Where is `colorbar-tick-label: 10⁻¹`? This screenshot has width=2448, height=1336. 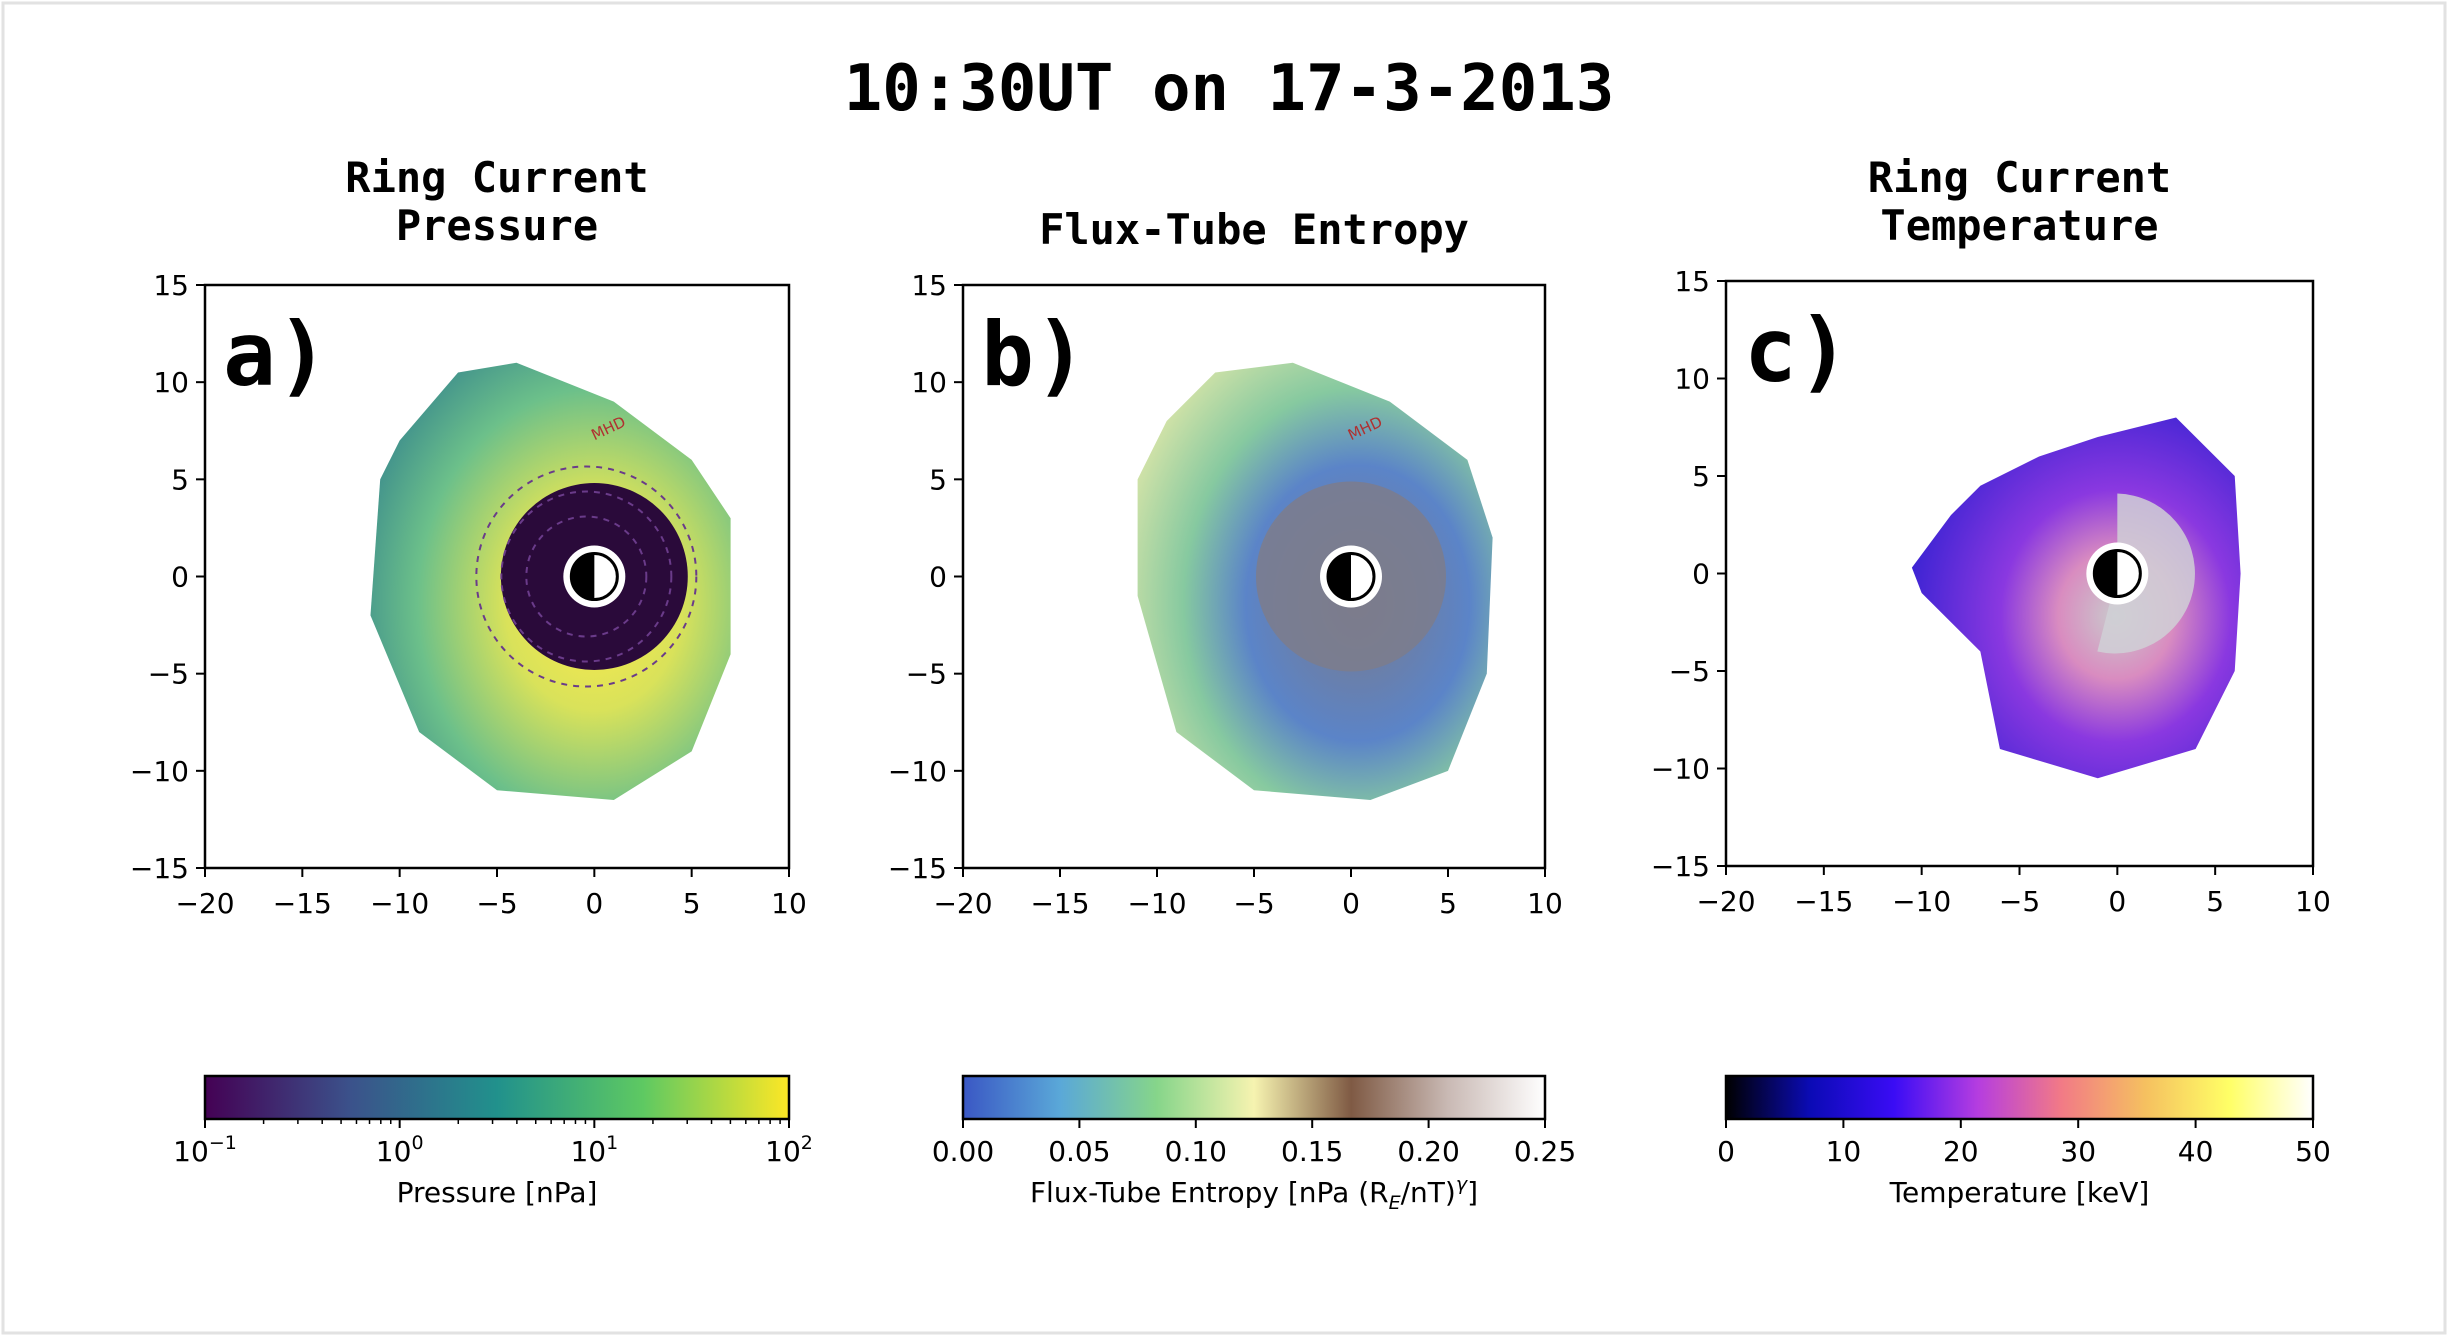
colorbar-tick-label: 10⁻¹ is located at coordinates (205, 1150).